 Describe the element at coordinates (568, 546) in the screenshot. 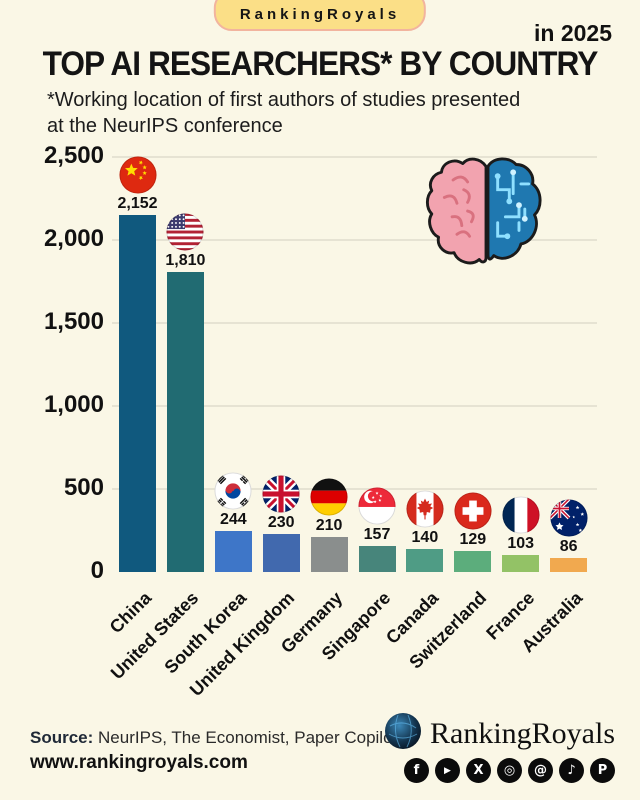

I see `value-label-au: 86` at that location.